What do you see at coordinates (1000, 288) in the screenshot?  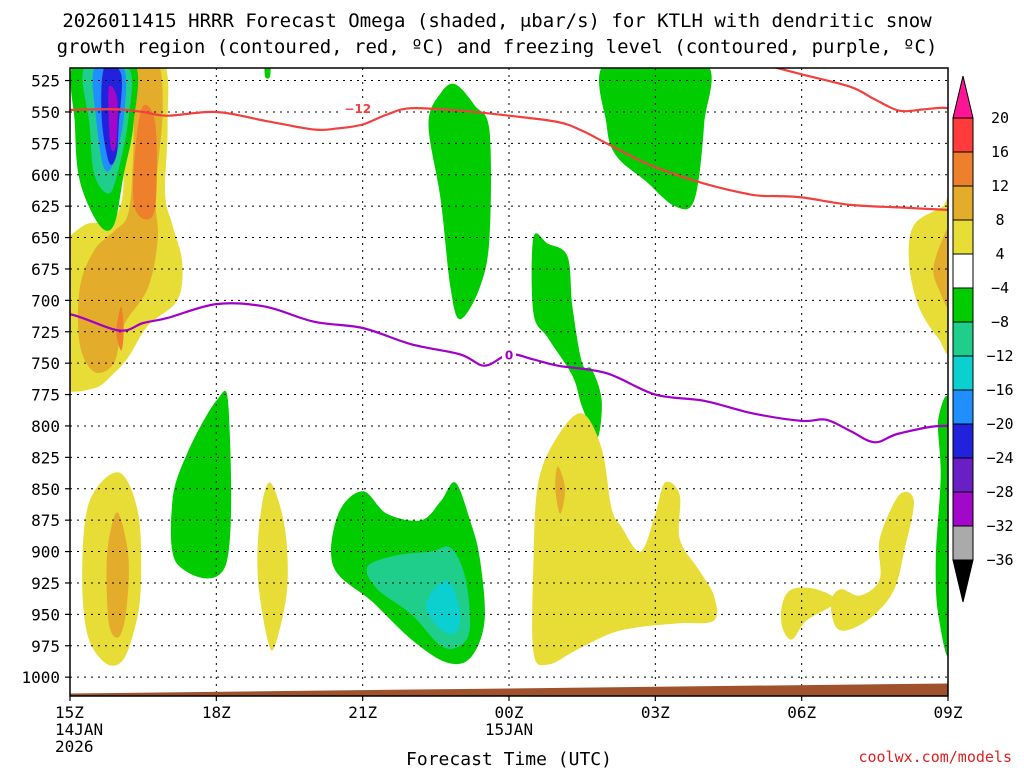 I see `colorbar-label-5: −4` at bounding box center [1000, 288].